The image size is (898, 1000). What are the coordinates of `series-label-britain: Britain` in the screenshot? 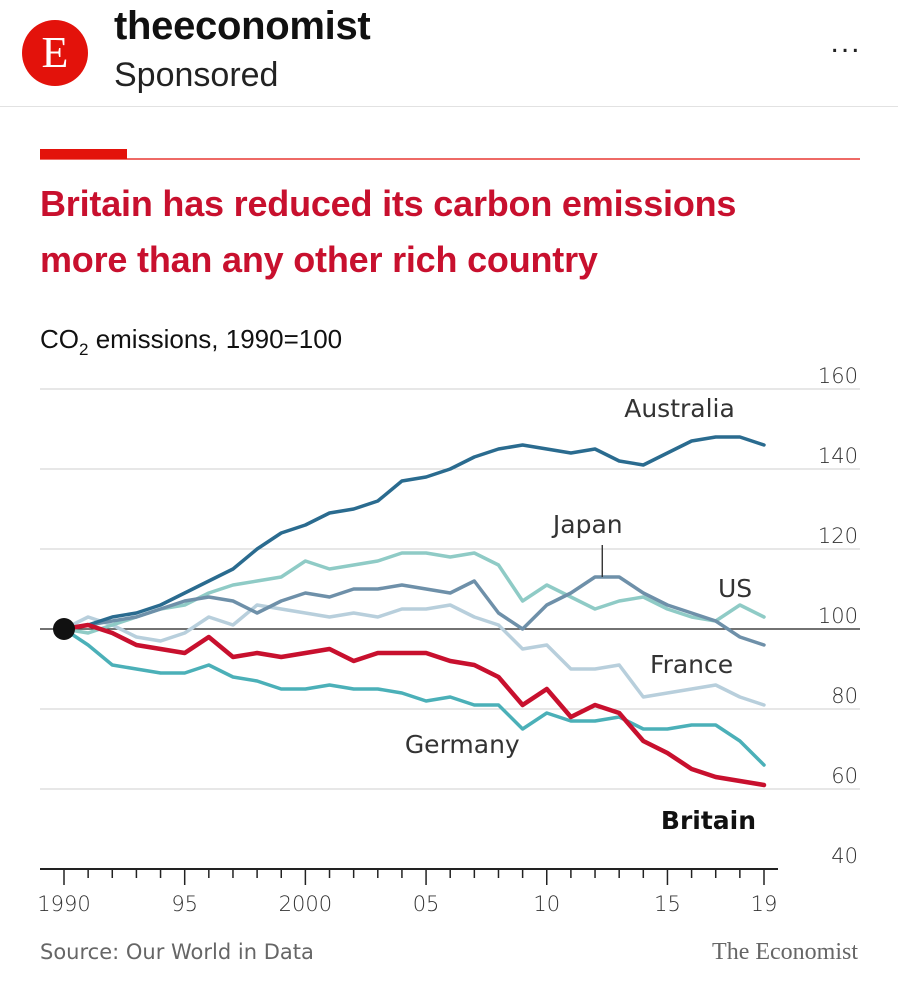 It's located at (708, 820).